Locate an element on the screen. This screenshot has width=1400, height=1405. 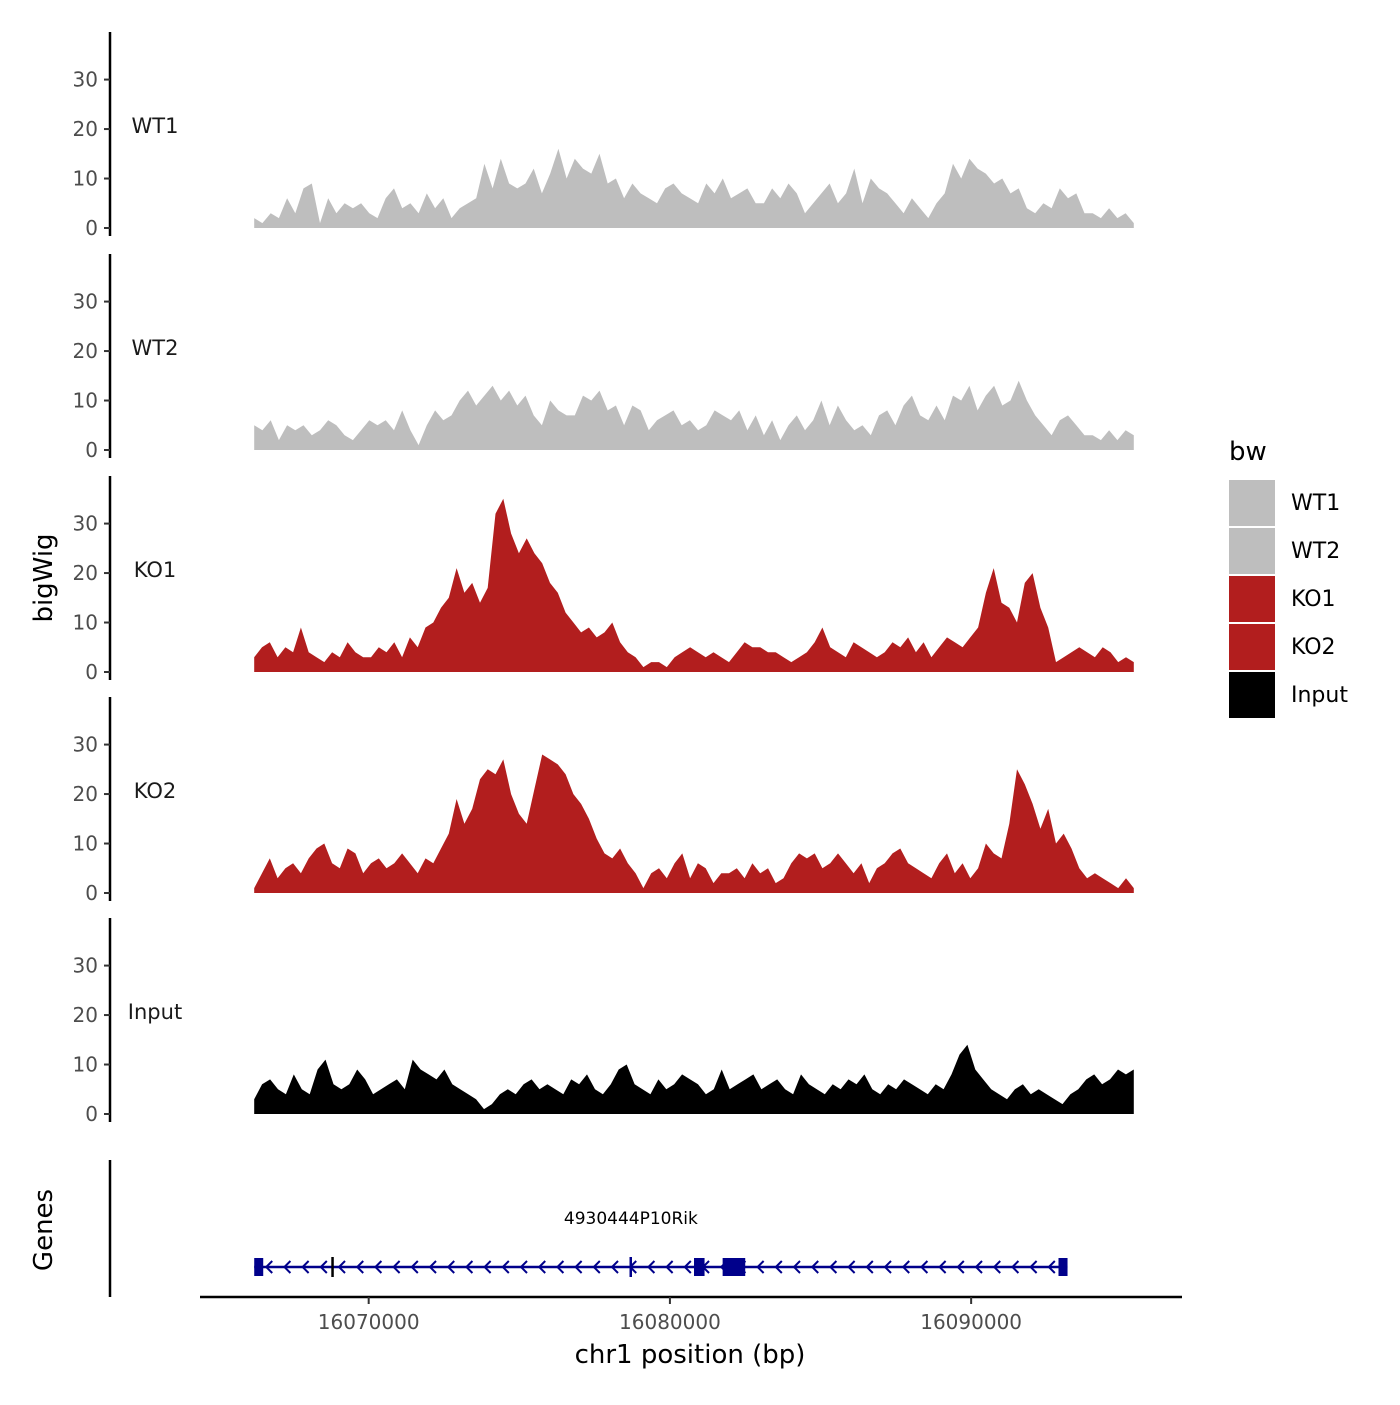
x-axis-title: chr1 position (bp) is located at coordinates (690, 1355).